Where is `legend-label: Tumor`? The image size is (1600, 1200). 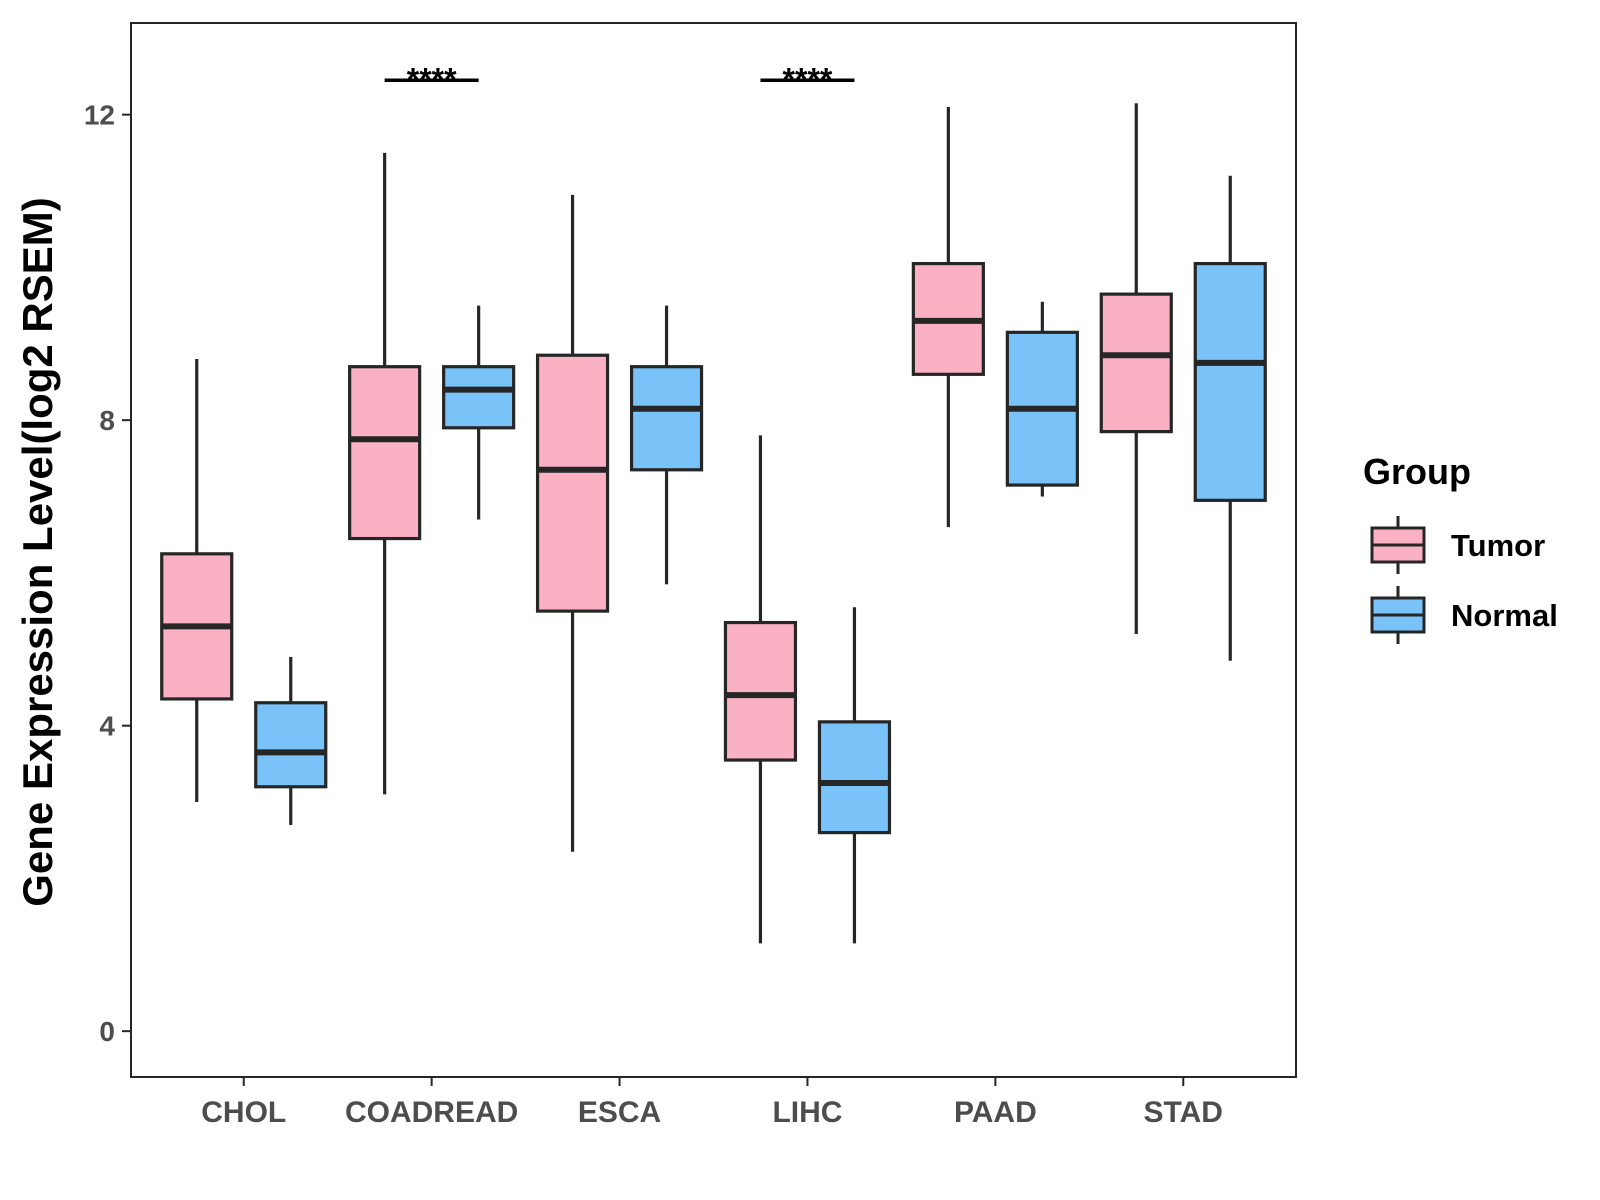
legend-label: Tumor is located at coordinates (1498, 545).